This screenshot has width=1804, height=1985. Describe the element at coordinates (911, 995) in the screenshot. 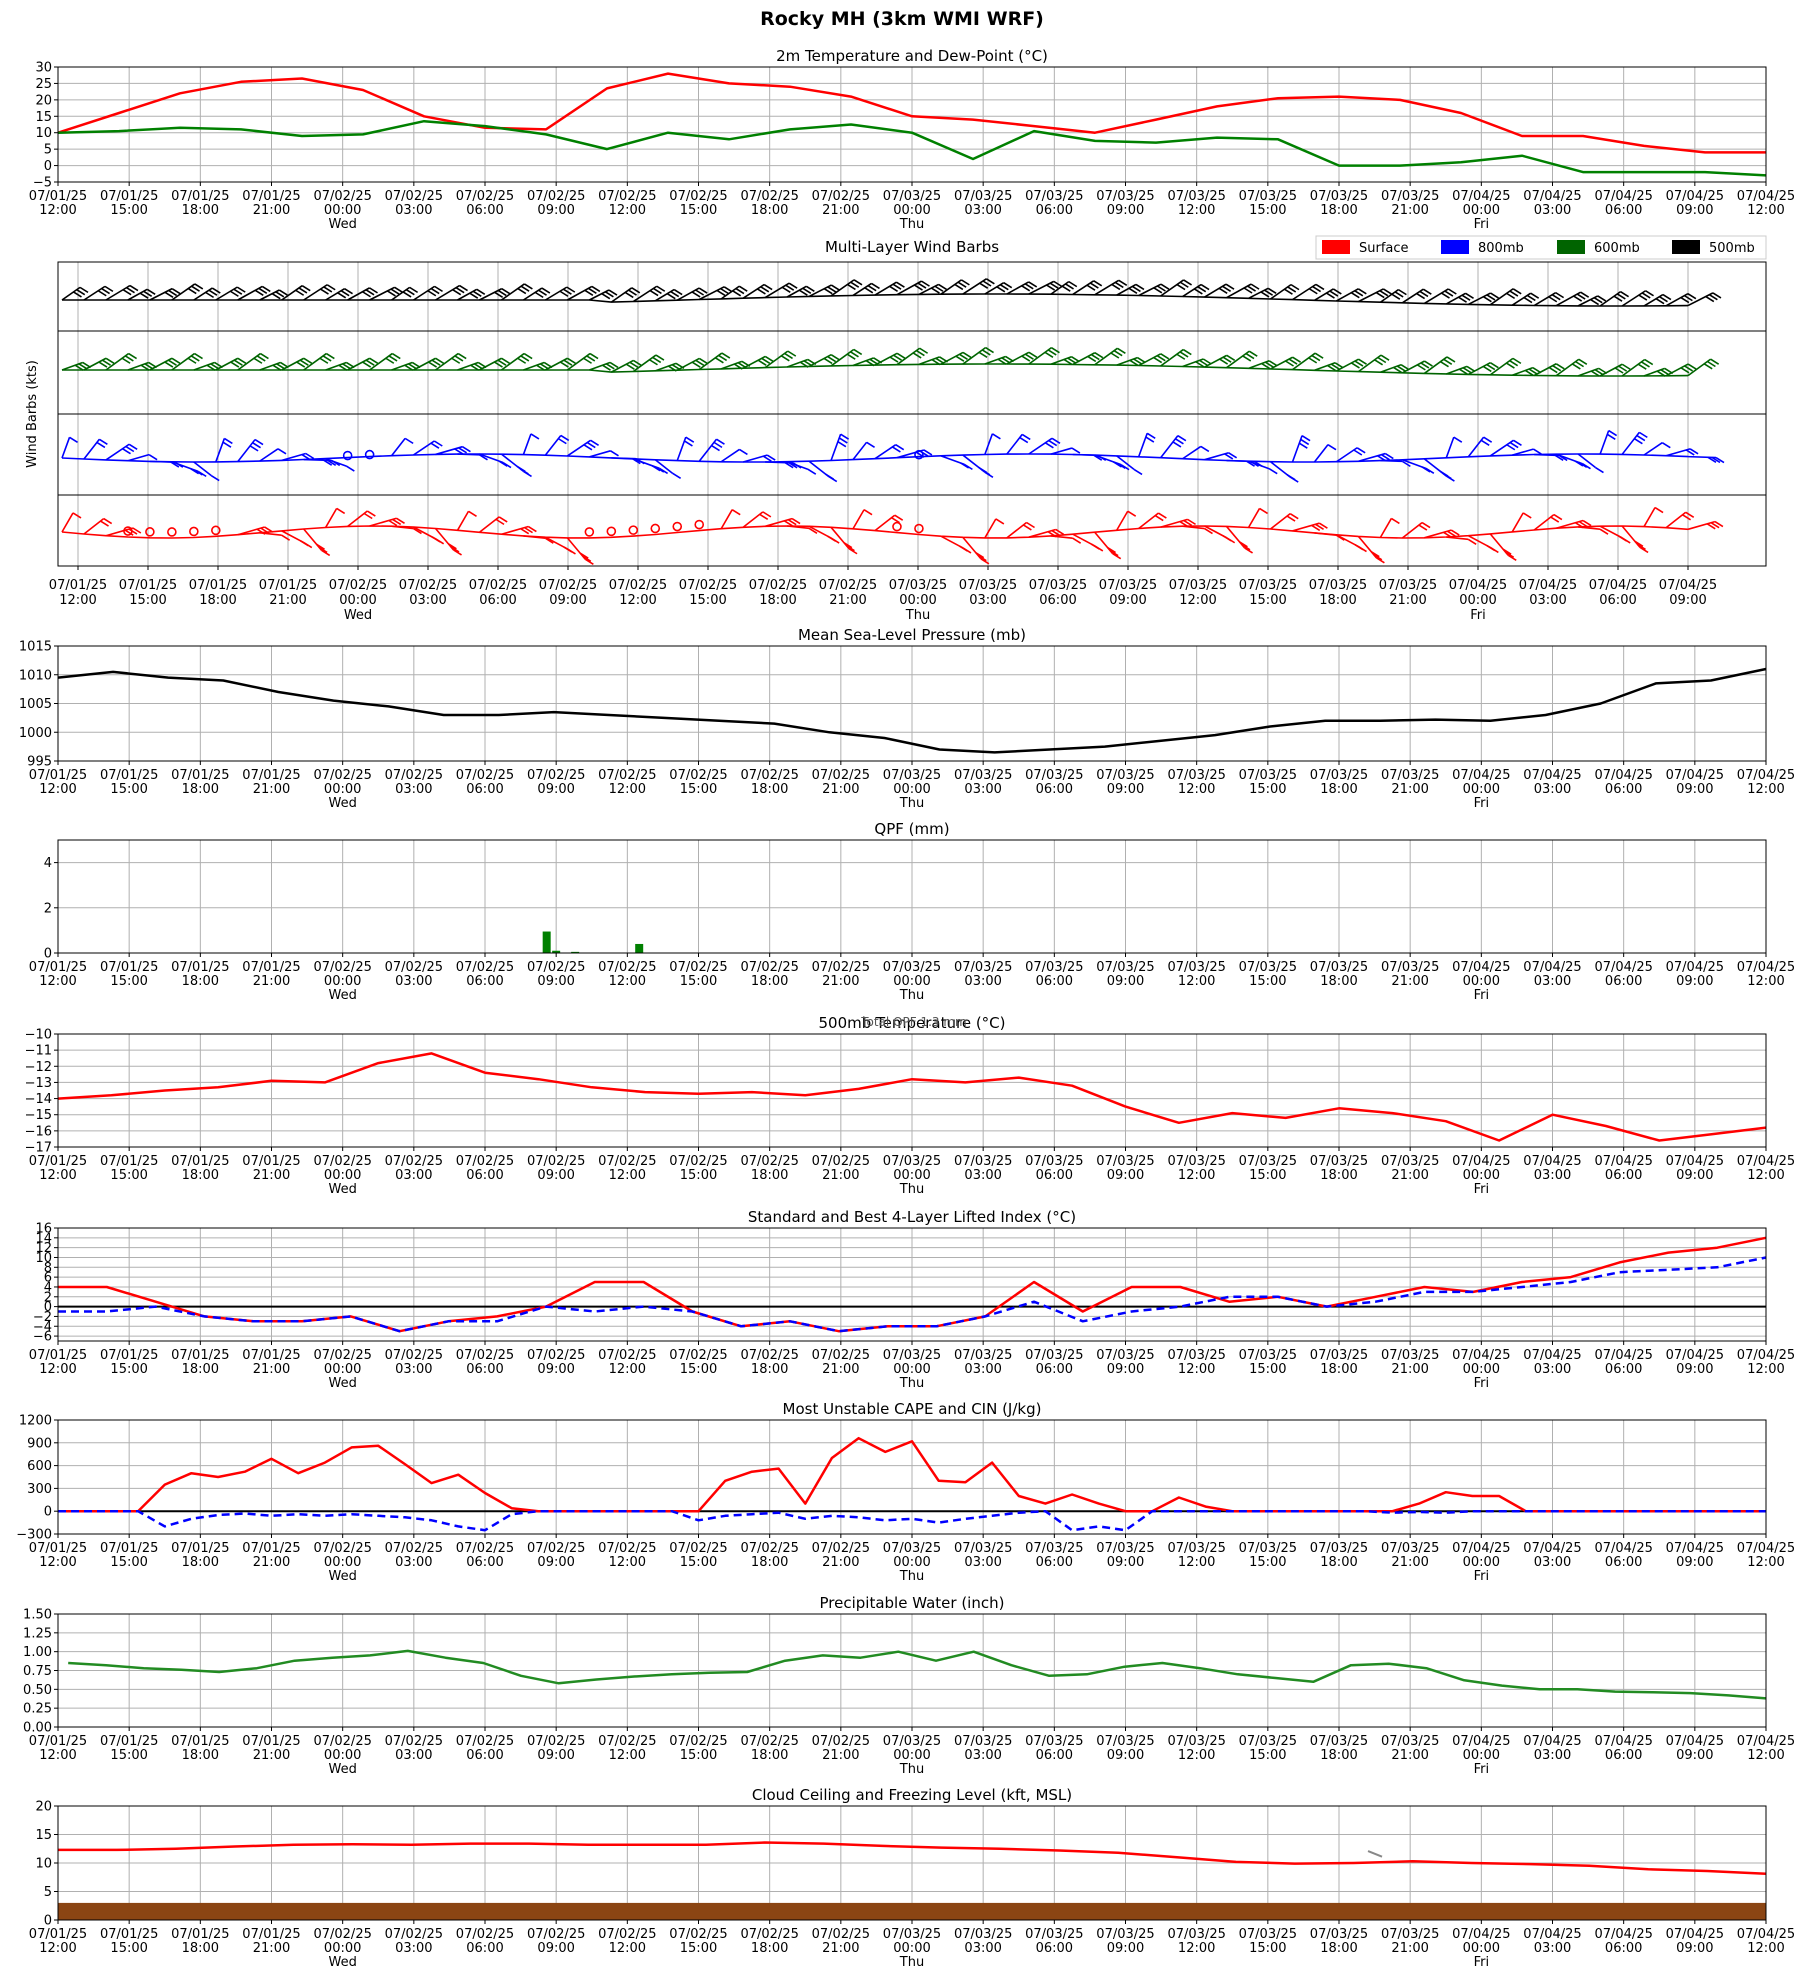

I see `x-day-label: Thu` at that location.